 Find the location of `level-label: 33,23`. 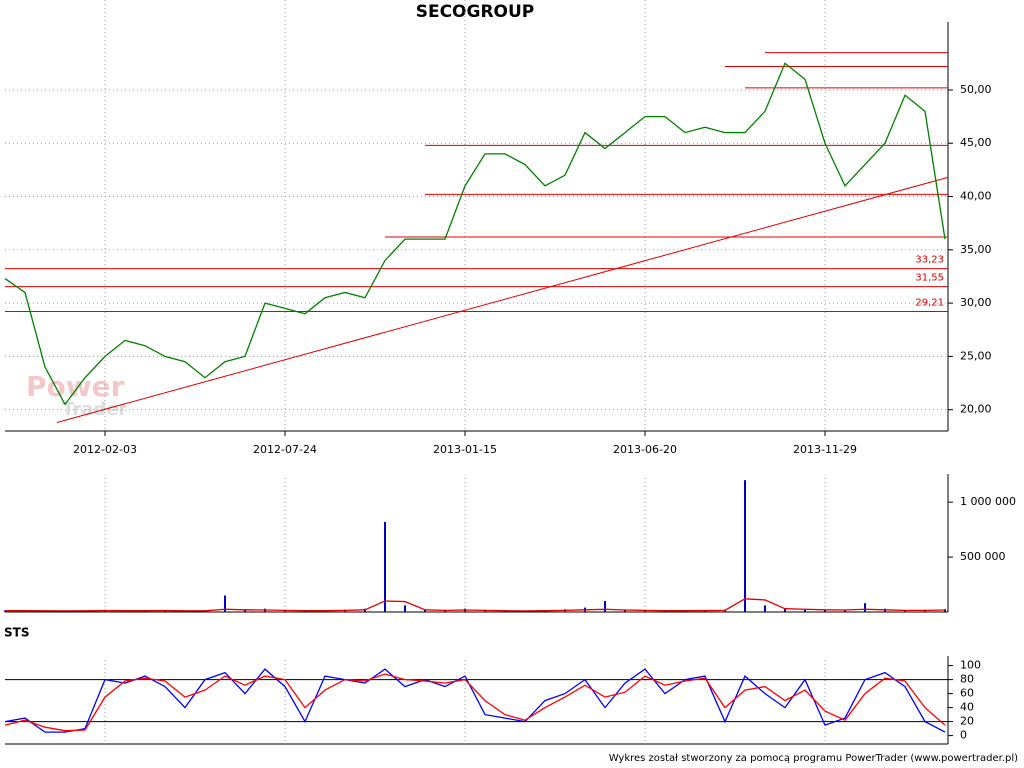

level-label: 33,23 is located at coordinates (929, 260).